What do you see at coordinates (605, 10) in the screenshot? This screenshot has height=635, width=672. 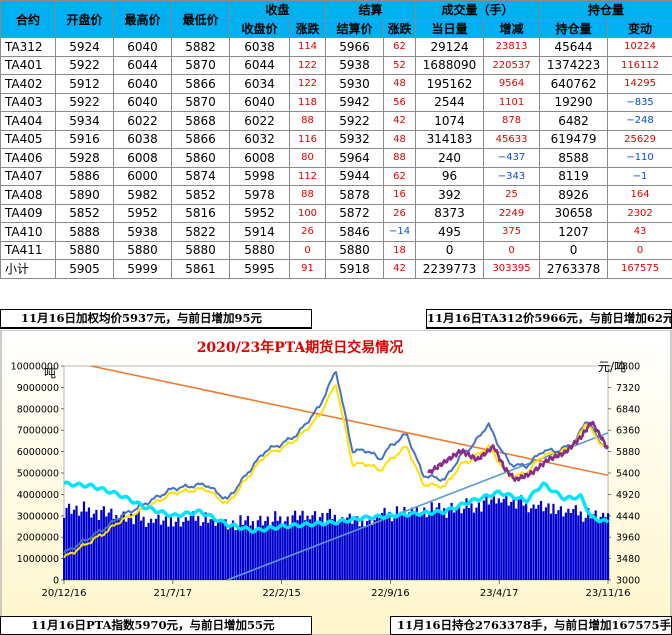 I see `group-open-interest: 持仓量` at bounding box center [605, 10].